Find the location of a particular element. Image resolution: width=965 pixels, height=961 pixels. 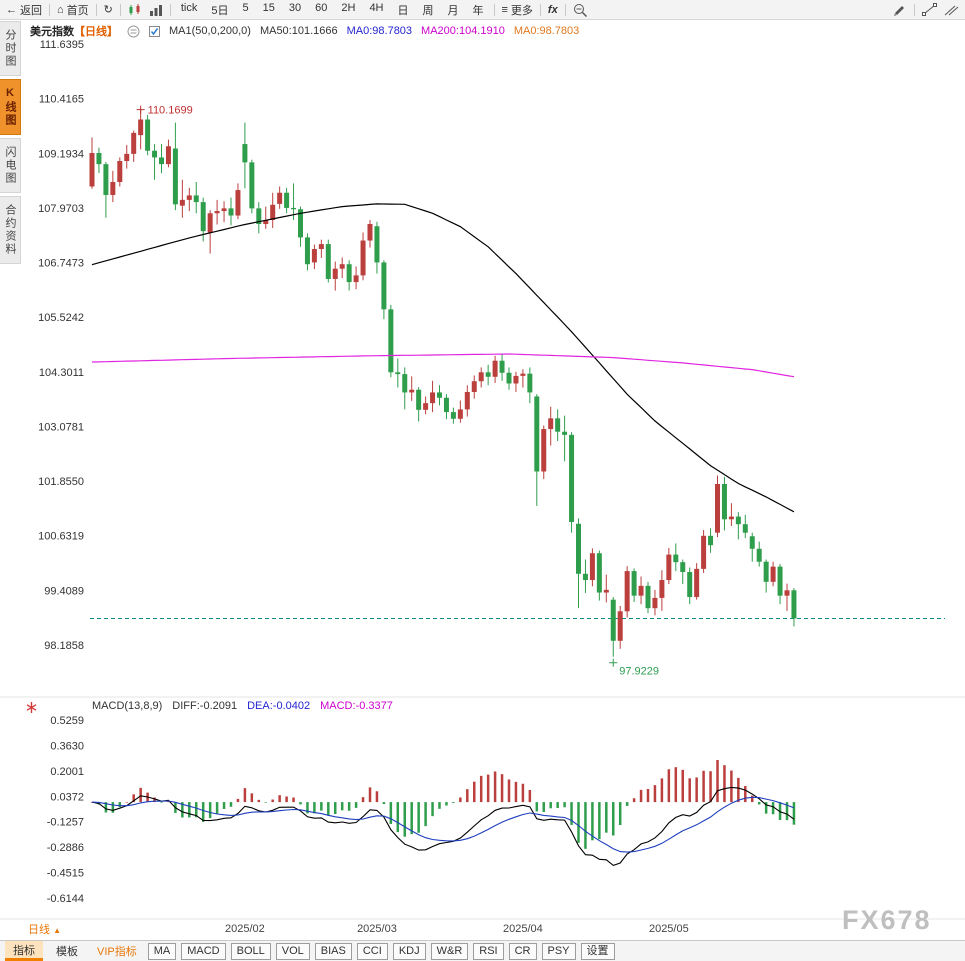

zoom-out-icon is located at coordinates (580, 10).